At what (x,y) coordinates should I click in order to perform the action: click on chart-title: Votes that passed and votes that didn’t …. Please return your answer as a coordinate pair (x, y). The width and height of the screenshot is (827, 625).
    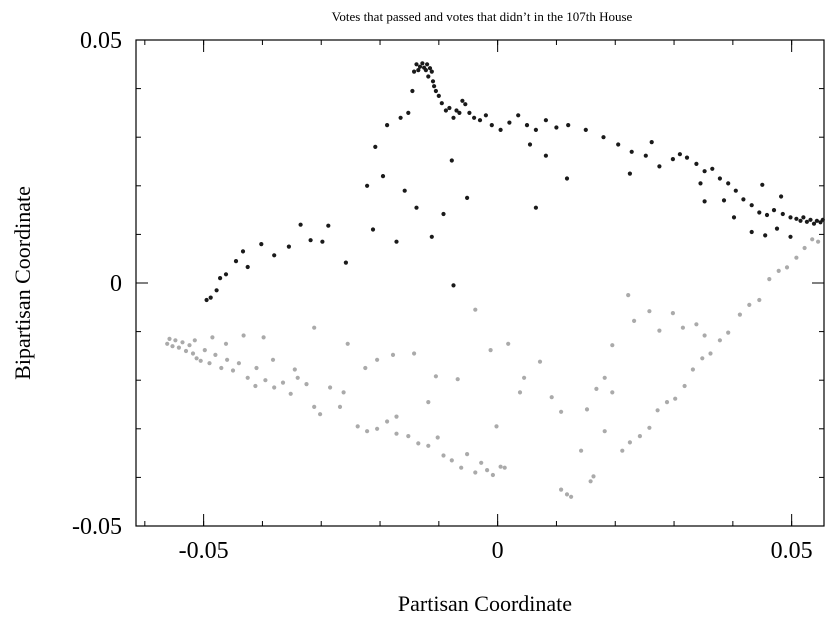
    Looking at the image, I should click on (482, 16).